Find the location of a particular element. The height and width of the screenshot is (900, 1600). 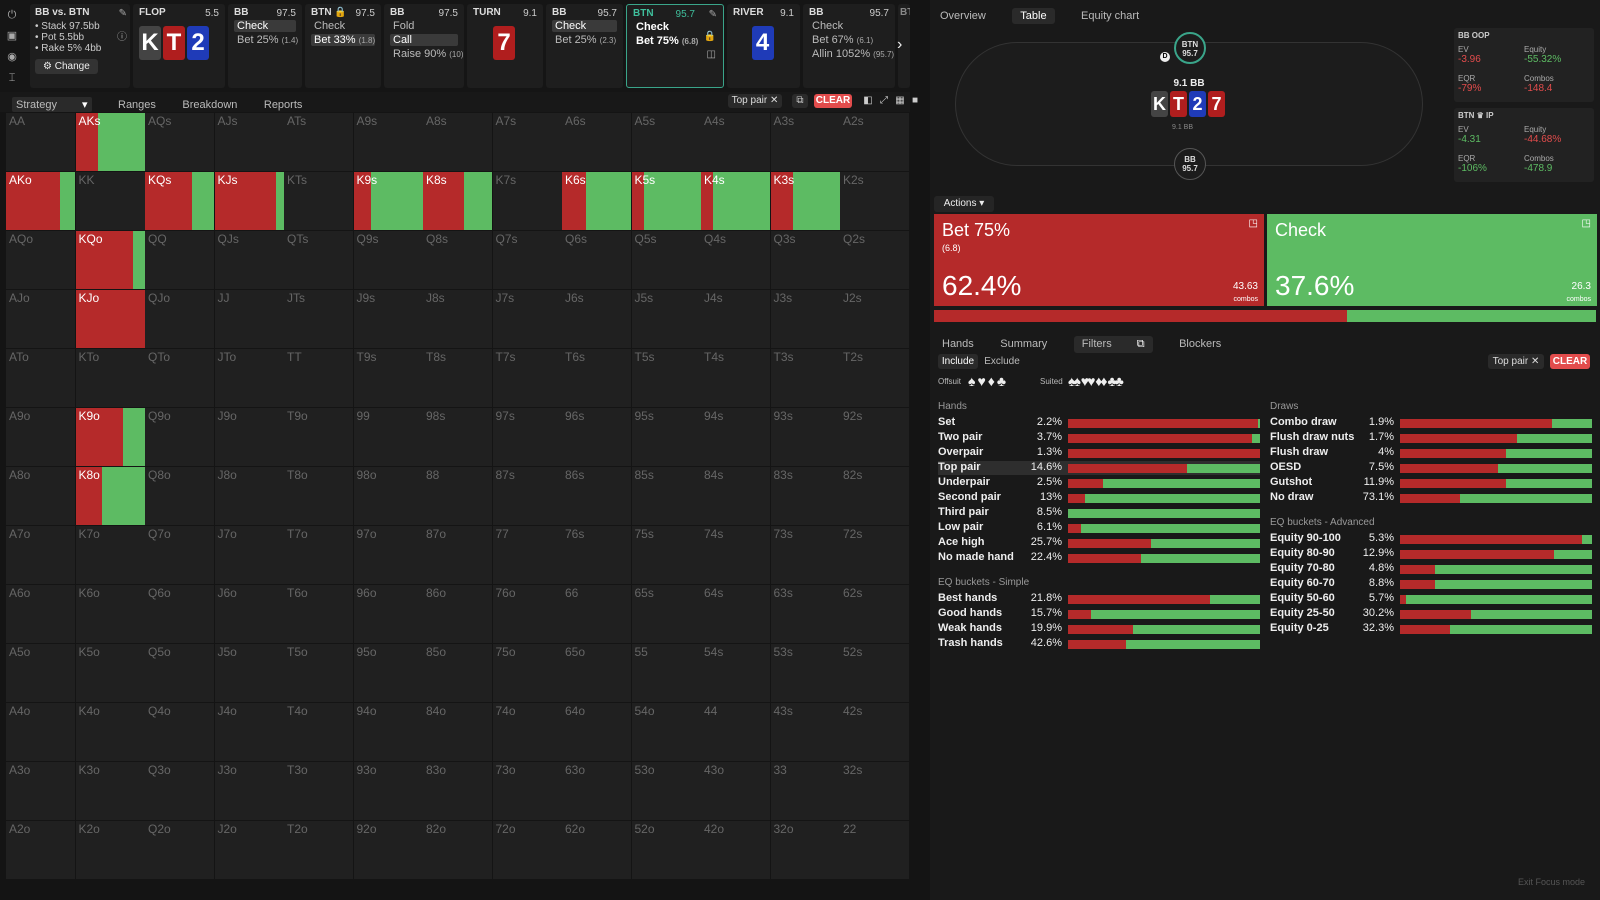

tree-node: BB 97.5 Check Bet 25% (1.4) is located at coordinates (265, 46).